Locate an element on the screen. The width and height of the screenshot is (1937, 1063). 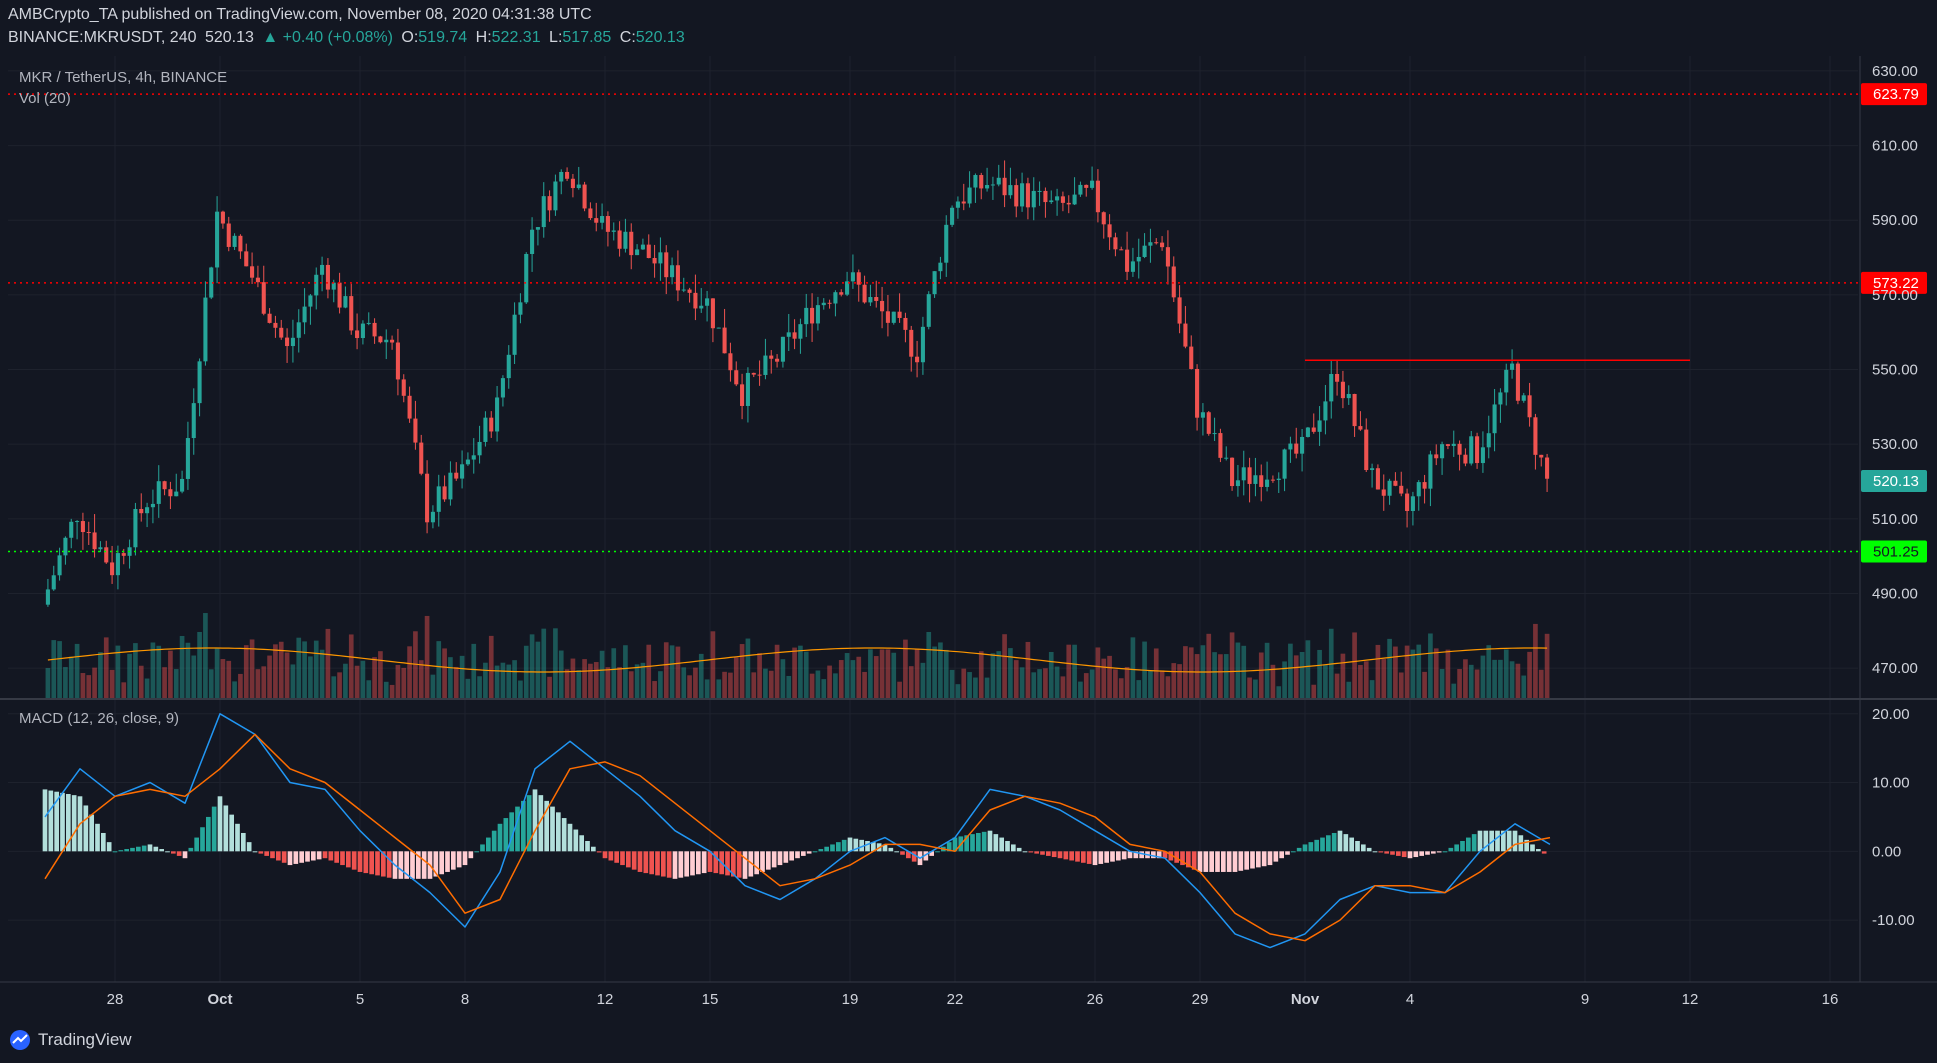
price-level-text: 501.25 is located at coordinates (1896, 551).